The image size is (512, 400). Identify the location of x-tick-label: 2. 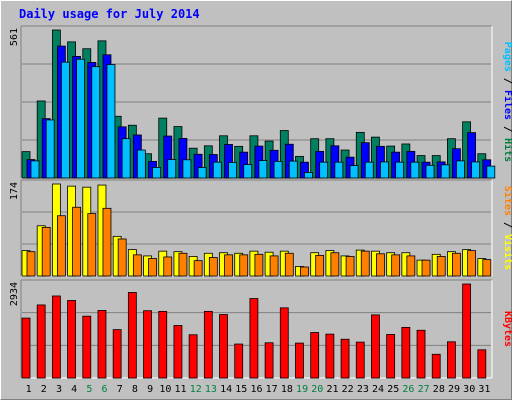
(44, 389).